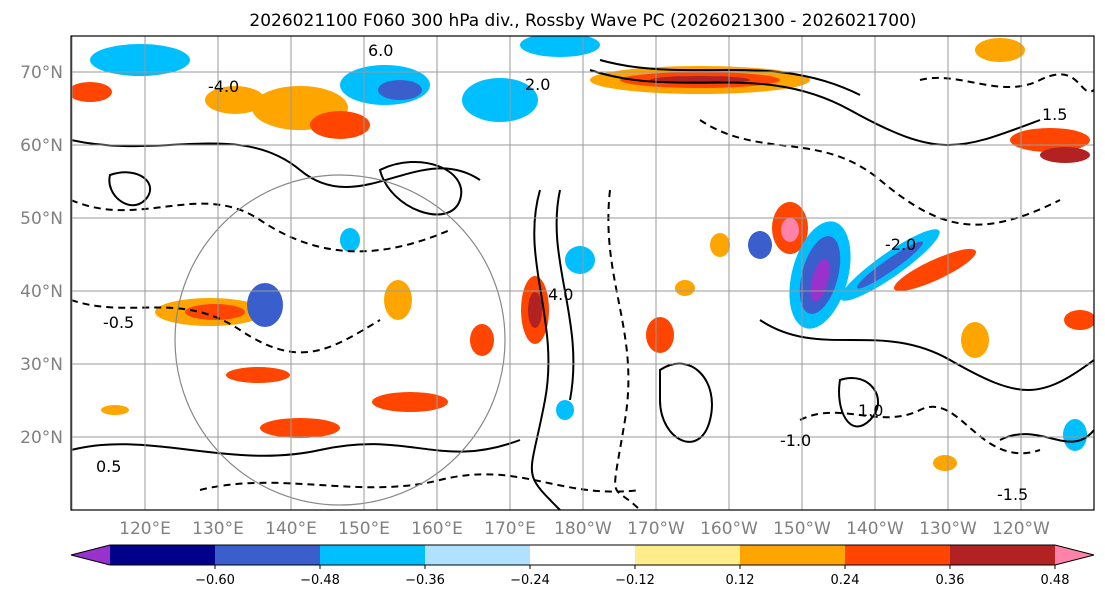 This screenshot has width=1105, height=604. What do you see at coordinates (795, 440) in the screenshot?
I see `contour-label: -1.0` at bounding box center [795, 440].